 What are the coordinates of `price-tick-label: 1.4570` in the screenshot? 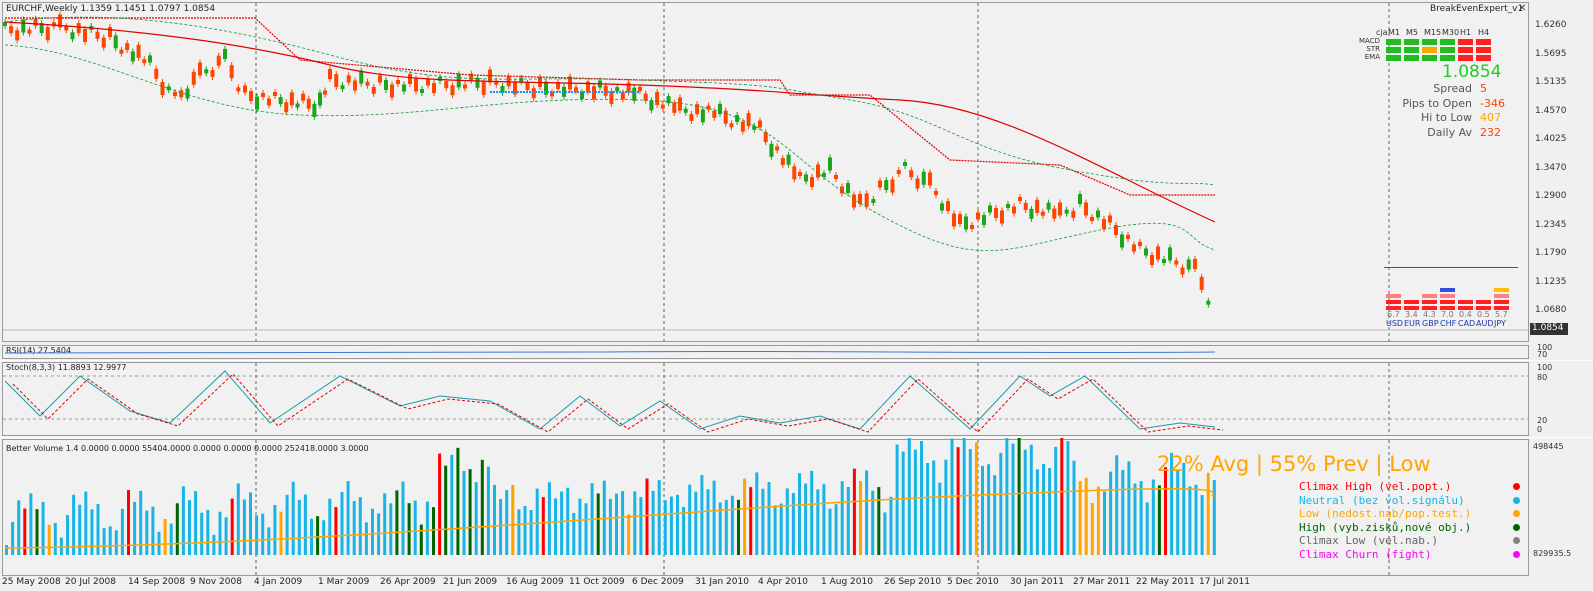 It's located at (1551, 110).